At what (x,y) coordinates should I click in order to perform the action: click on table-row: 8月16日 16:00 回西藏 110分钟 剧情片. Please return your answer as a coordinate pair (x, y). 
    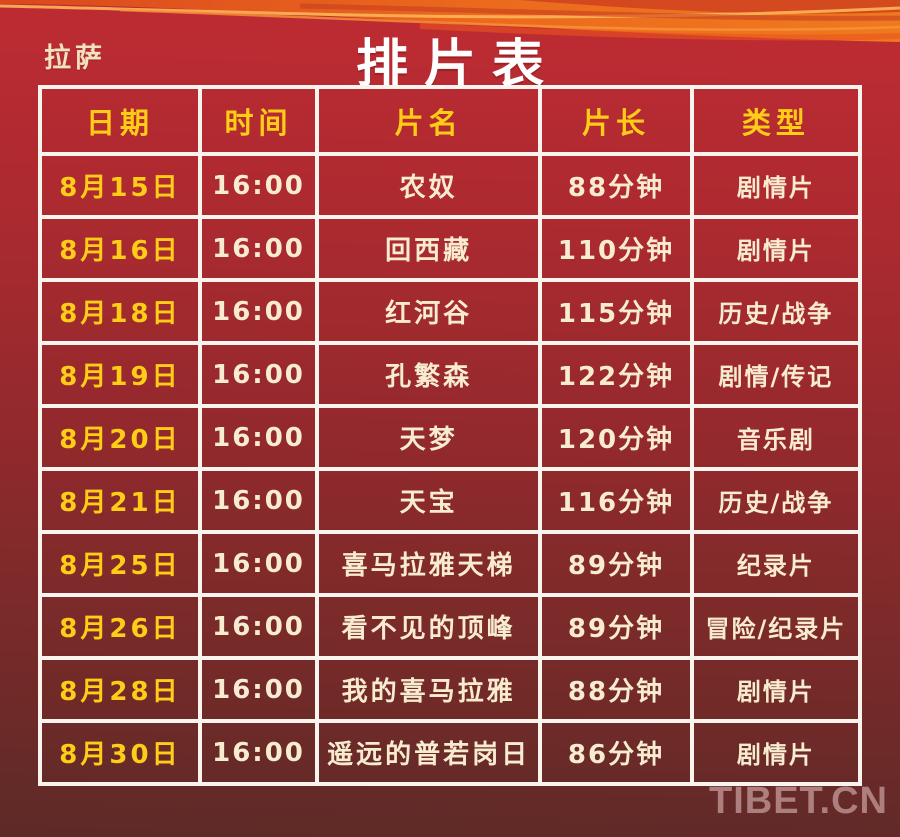
    Looking at the image, I should click on (450, 248).